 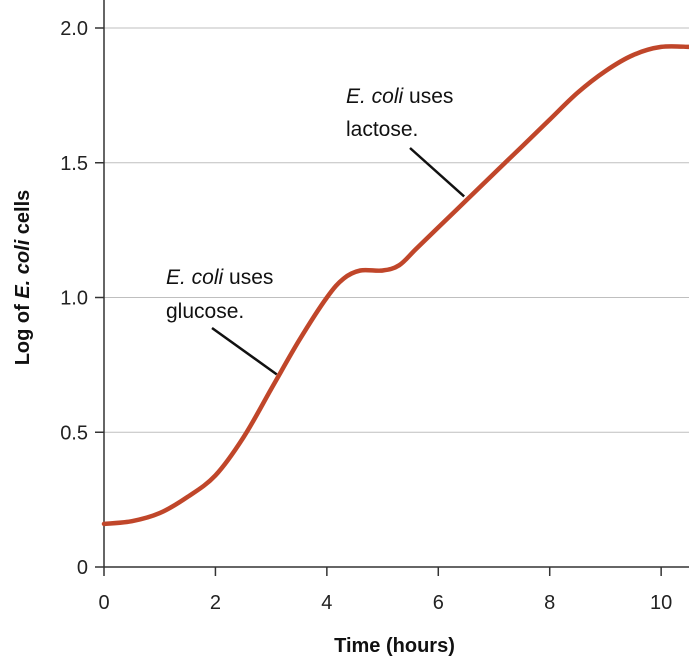 I want to click on x-tick-label: 0, so click(x=103, y=603).